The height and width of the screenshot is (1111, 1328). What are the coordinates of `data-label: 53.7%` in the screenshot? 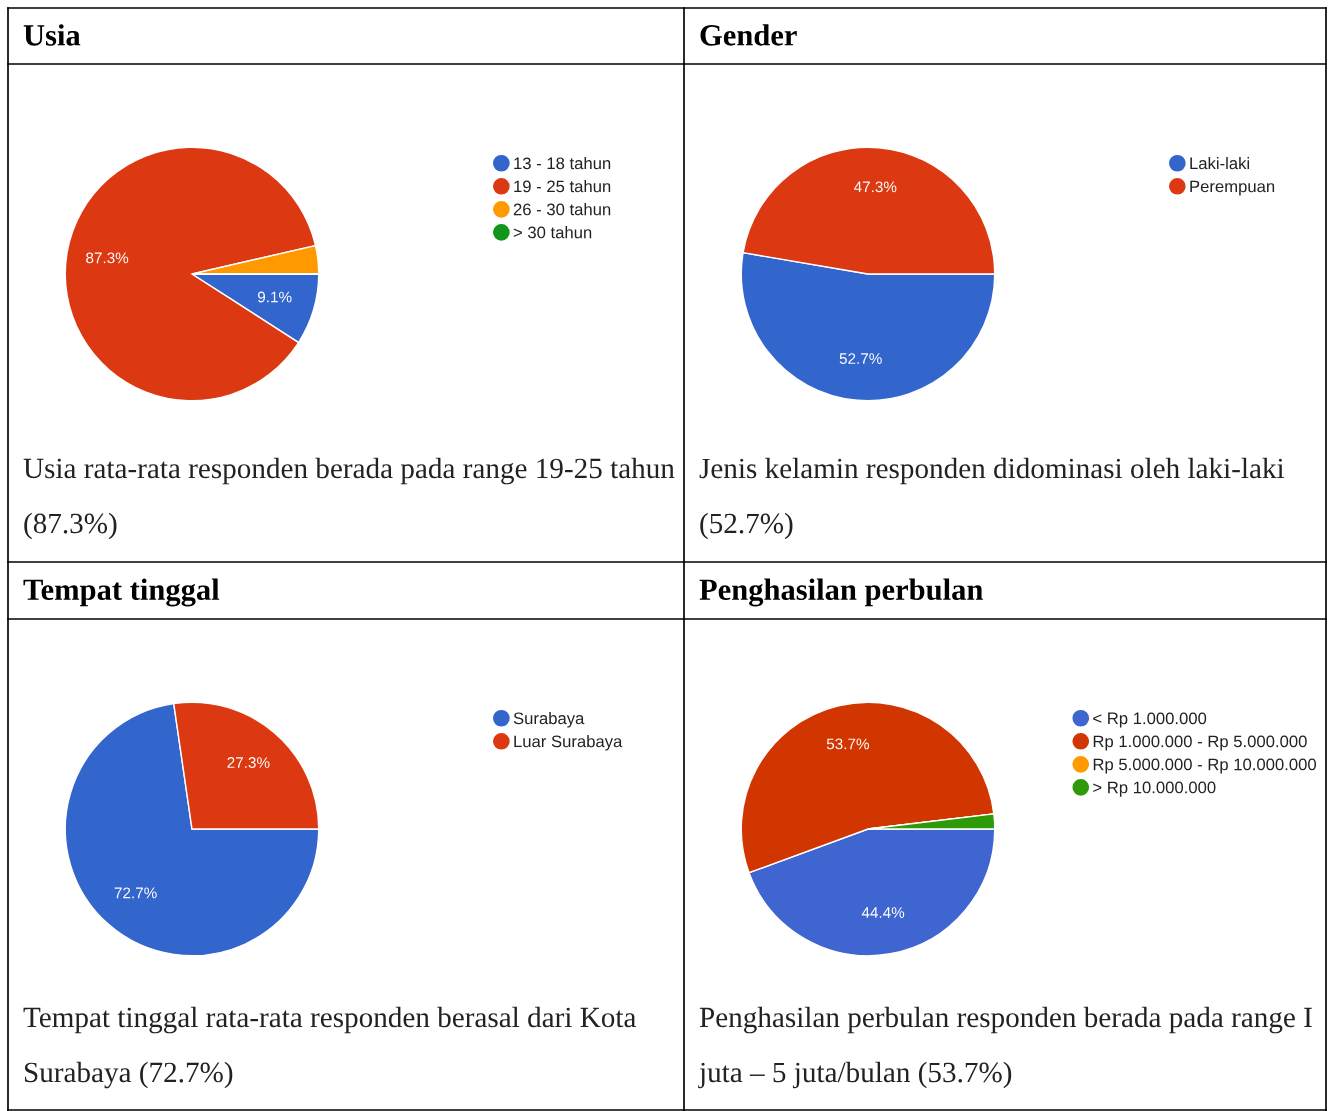 It's located at (847, 744).